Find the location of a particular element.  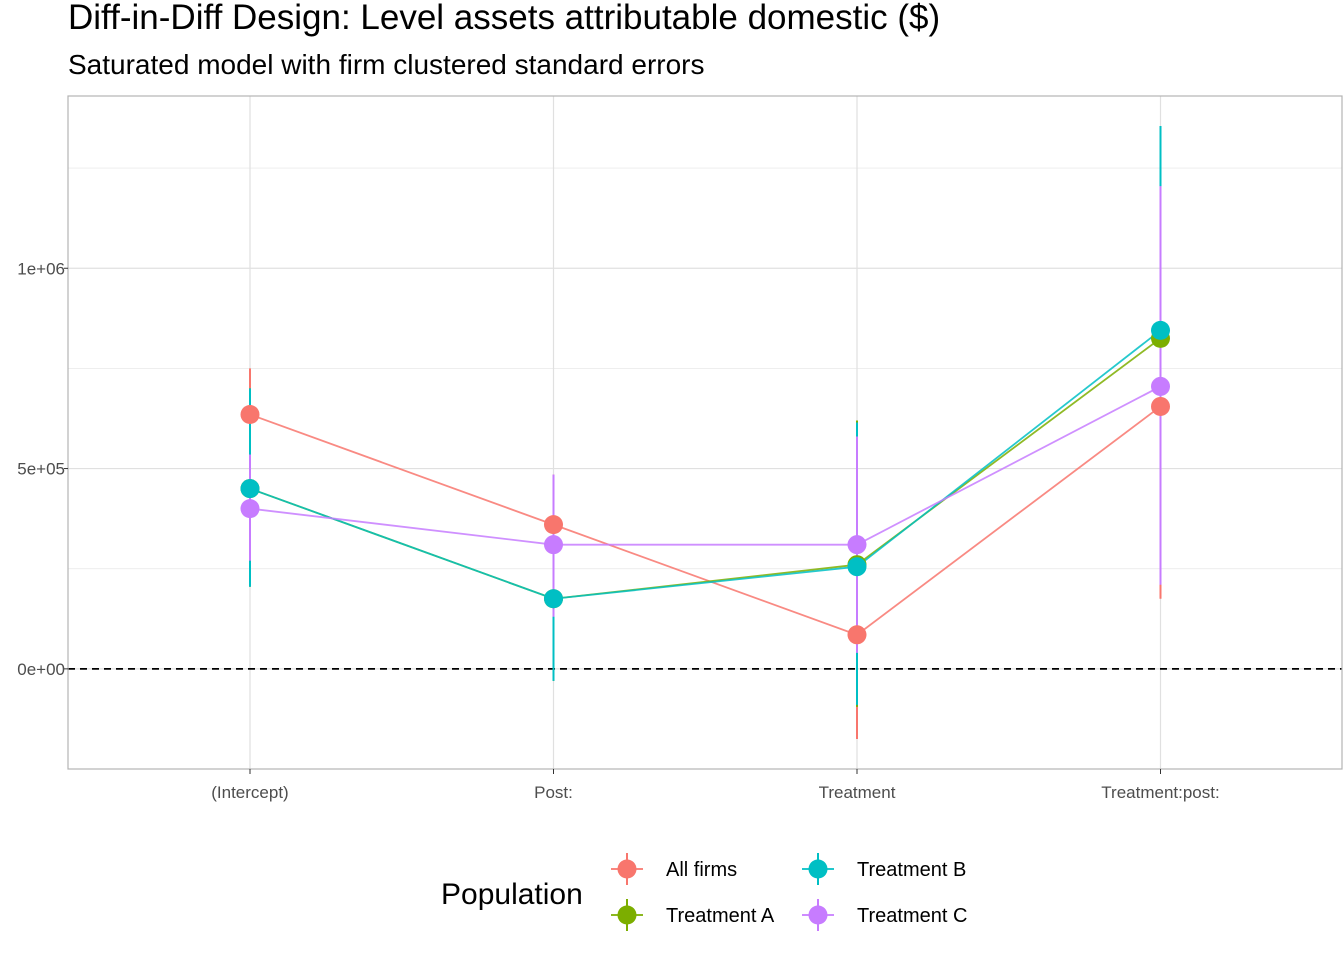

y-tick-label: 0e+00 is located at coordinates (41, 669).